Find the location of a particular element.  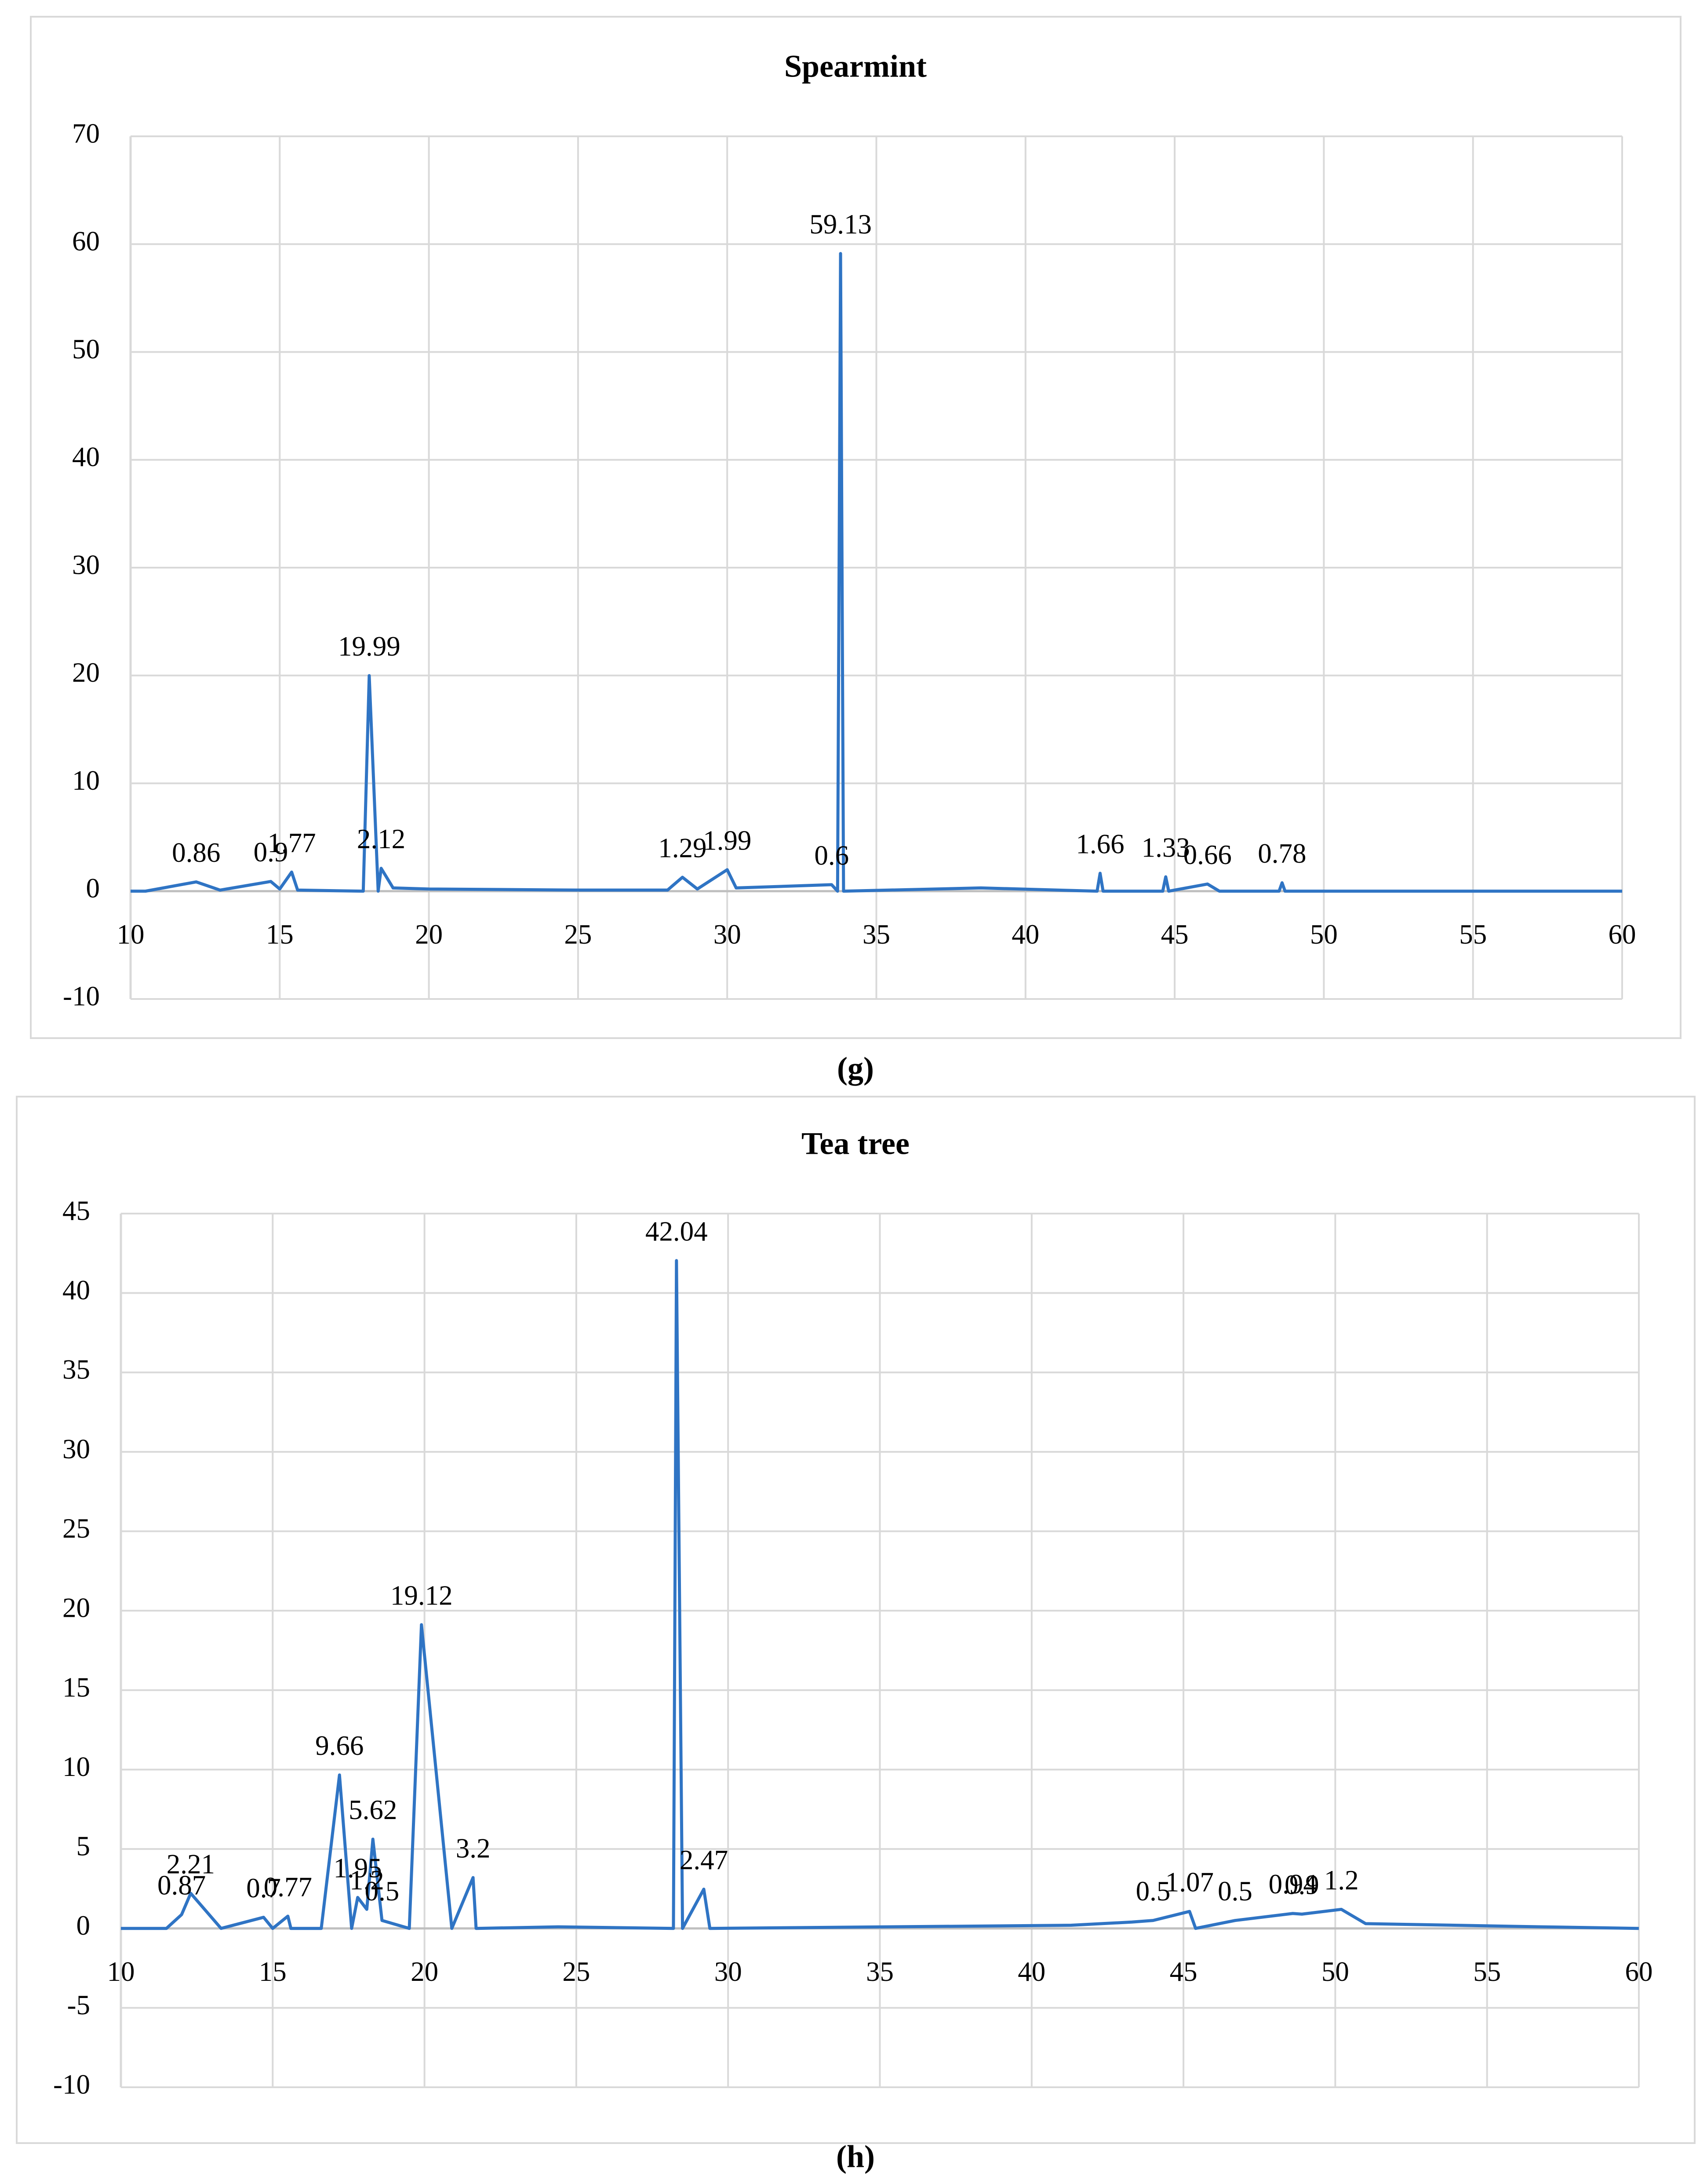

data-label: 0.87 is located at coordinates (182, 1885).